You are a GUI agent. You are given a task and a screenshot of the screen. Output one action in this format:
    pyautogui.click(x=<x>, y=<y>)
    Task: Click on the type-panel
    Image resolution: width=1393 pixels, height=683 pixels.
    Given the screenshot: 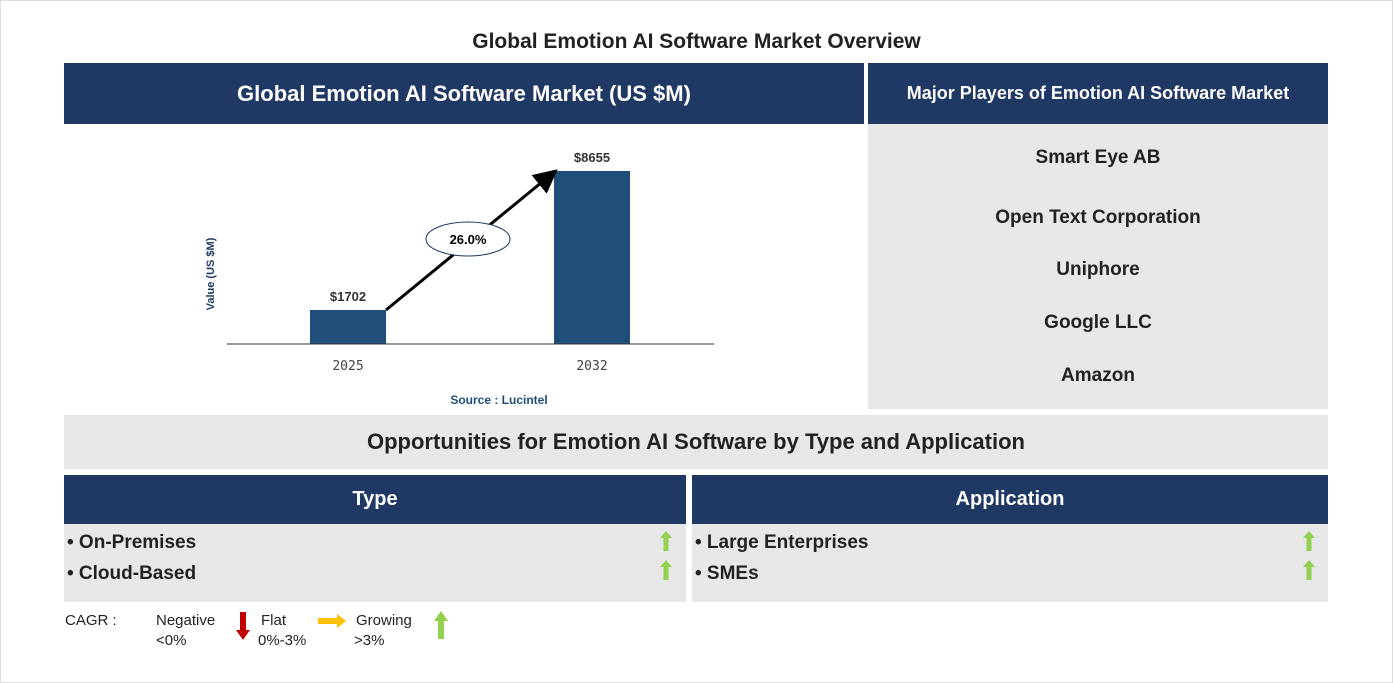 What is the action you would take?
    pyautogui.click(x=375, y=563)
    